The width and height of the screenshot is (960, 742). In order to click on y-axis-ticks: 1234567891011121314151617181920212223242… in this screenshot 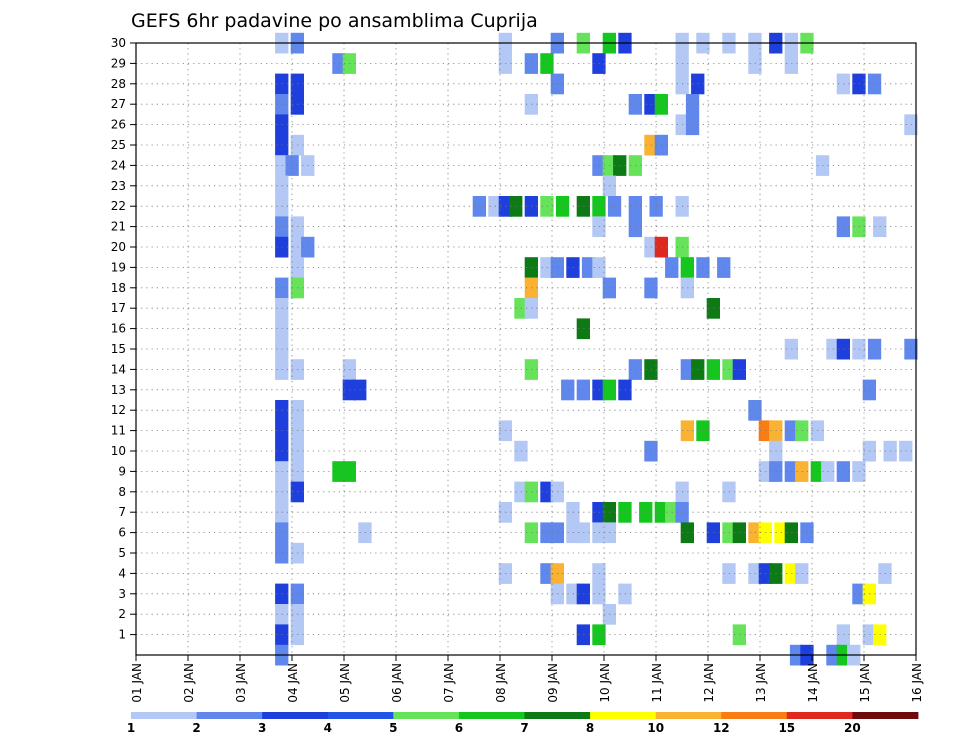, I will do `click(123, 339)`.